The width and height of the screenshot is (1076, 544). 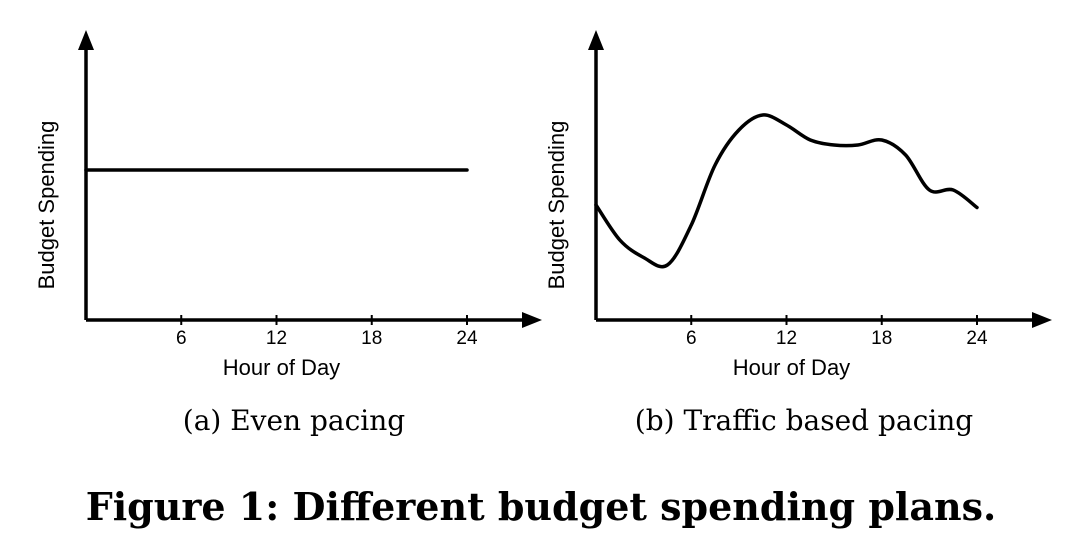 What do you see at coordinates (804, 420) in the screenshot?
I see `panel-caption: (b) Traffic based pacing` at bounding box center [804, 420].